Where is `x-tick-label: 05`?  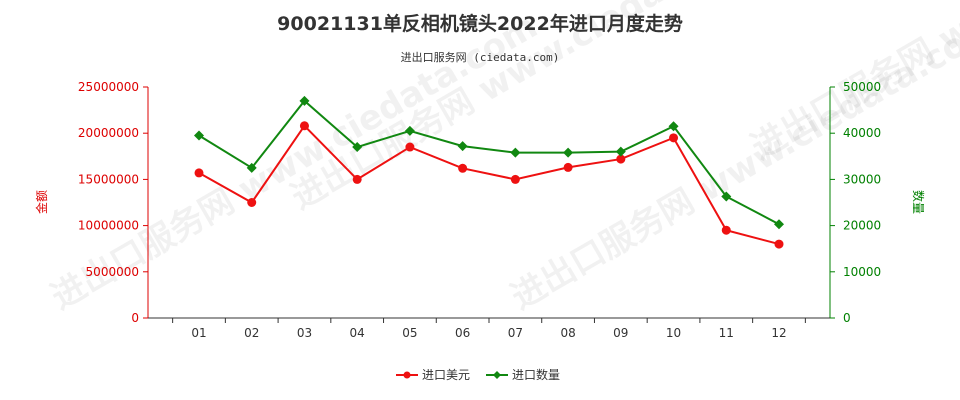
x-tick-label: 05 is located at coordinates (409, 333).